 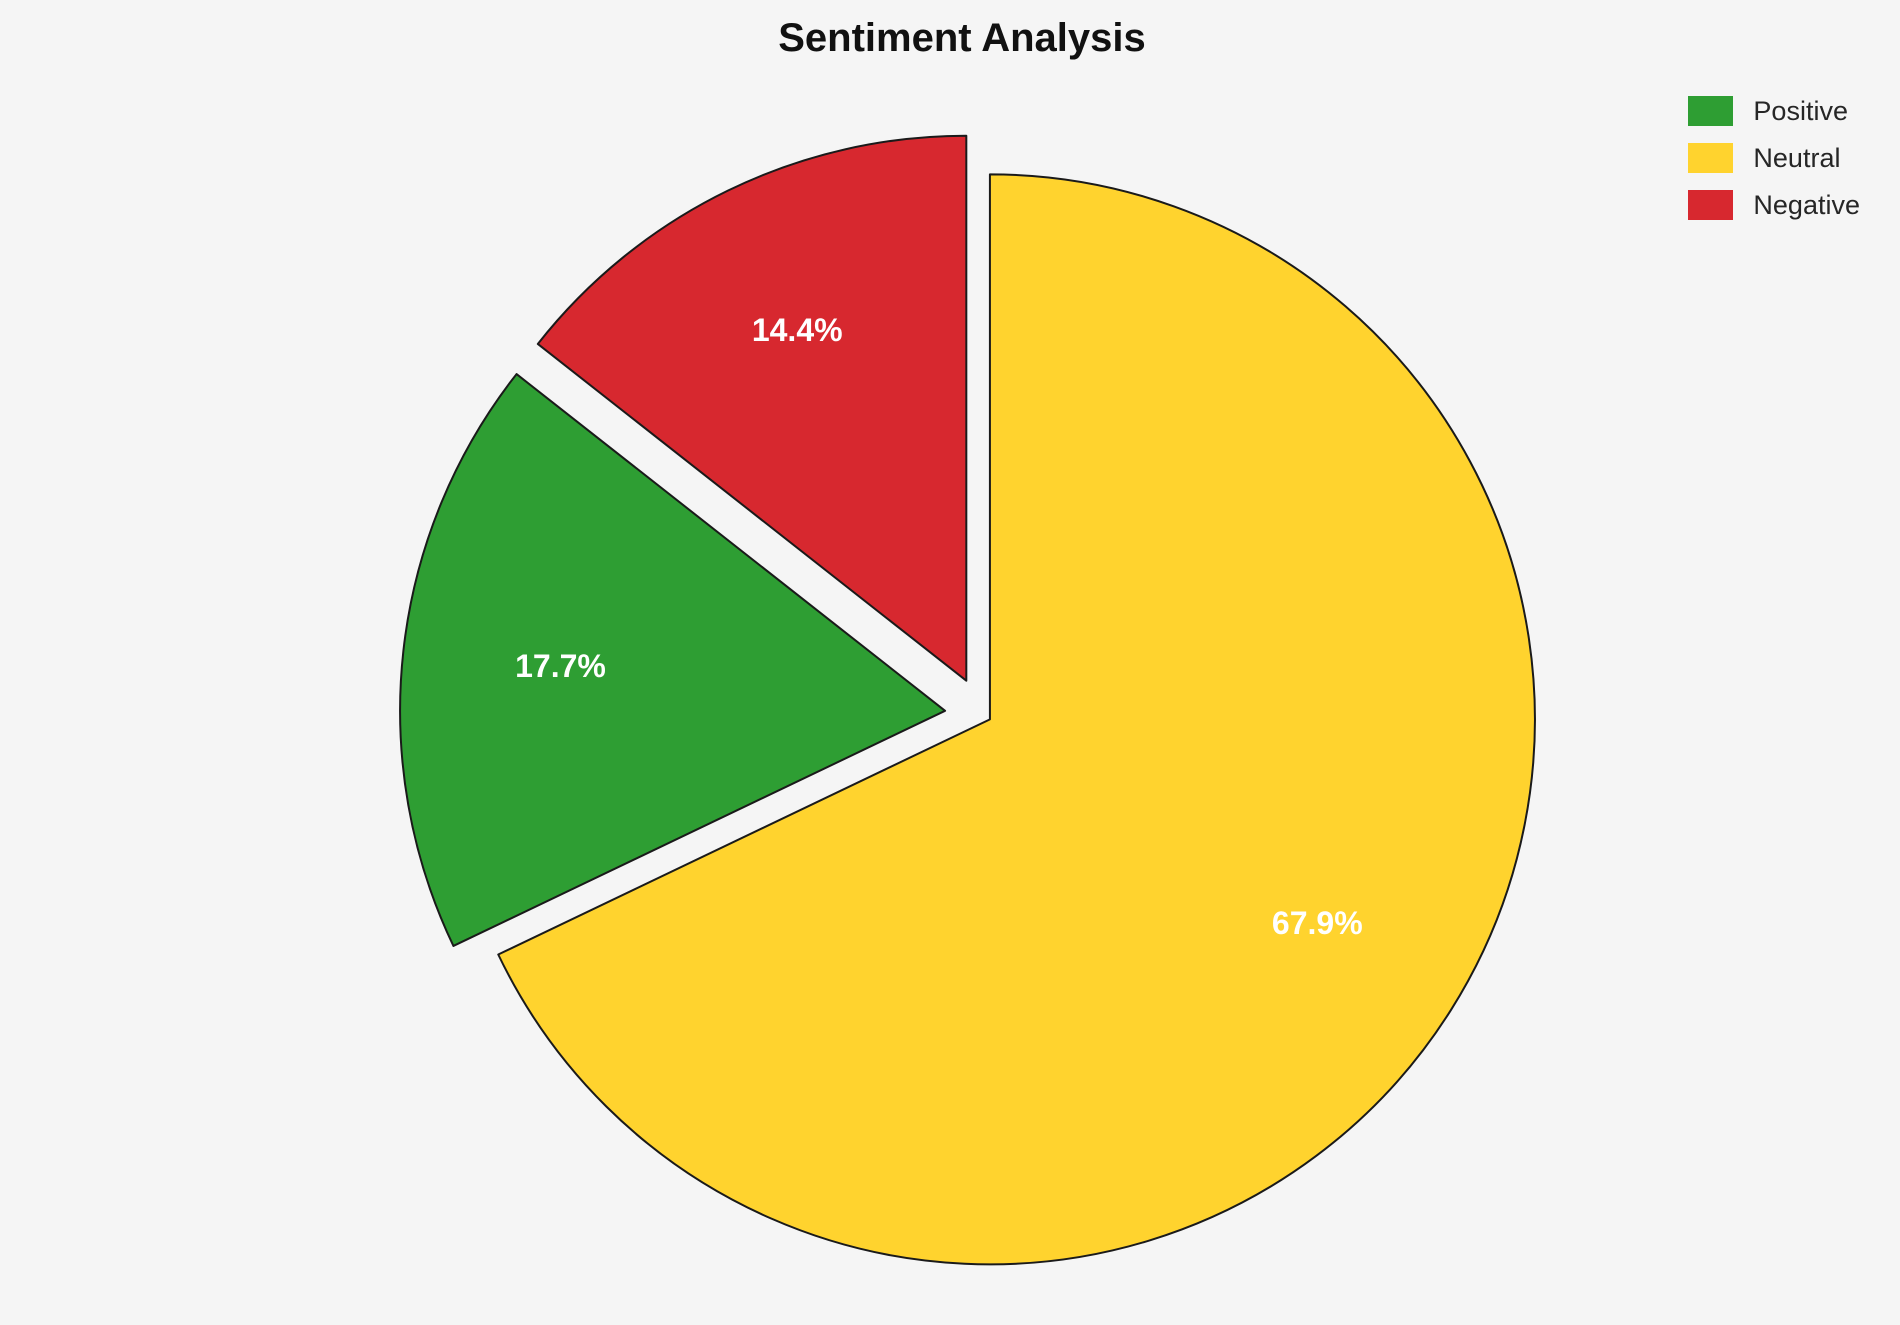 I want to click on pie-slice-negative, so click(x=752, y=408).